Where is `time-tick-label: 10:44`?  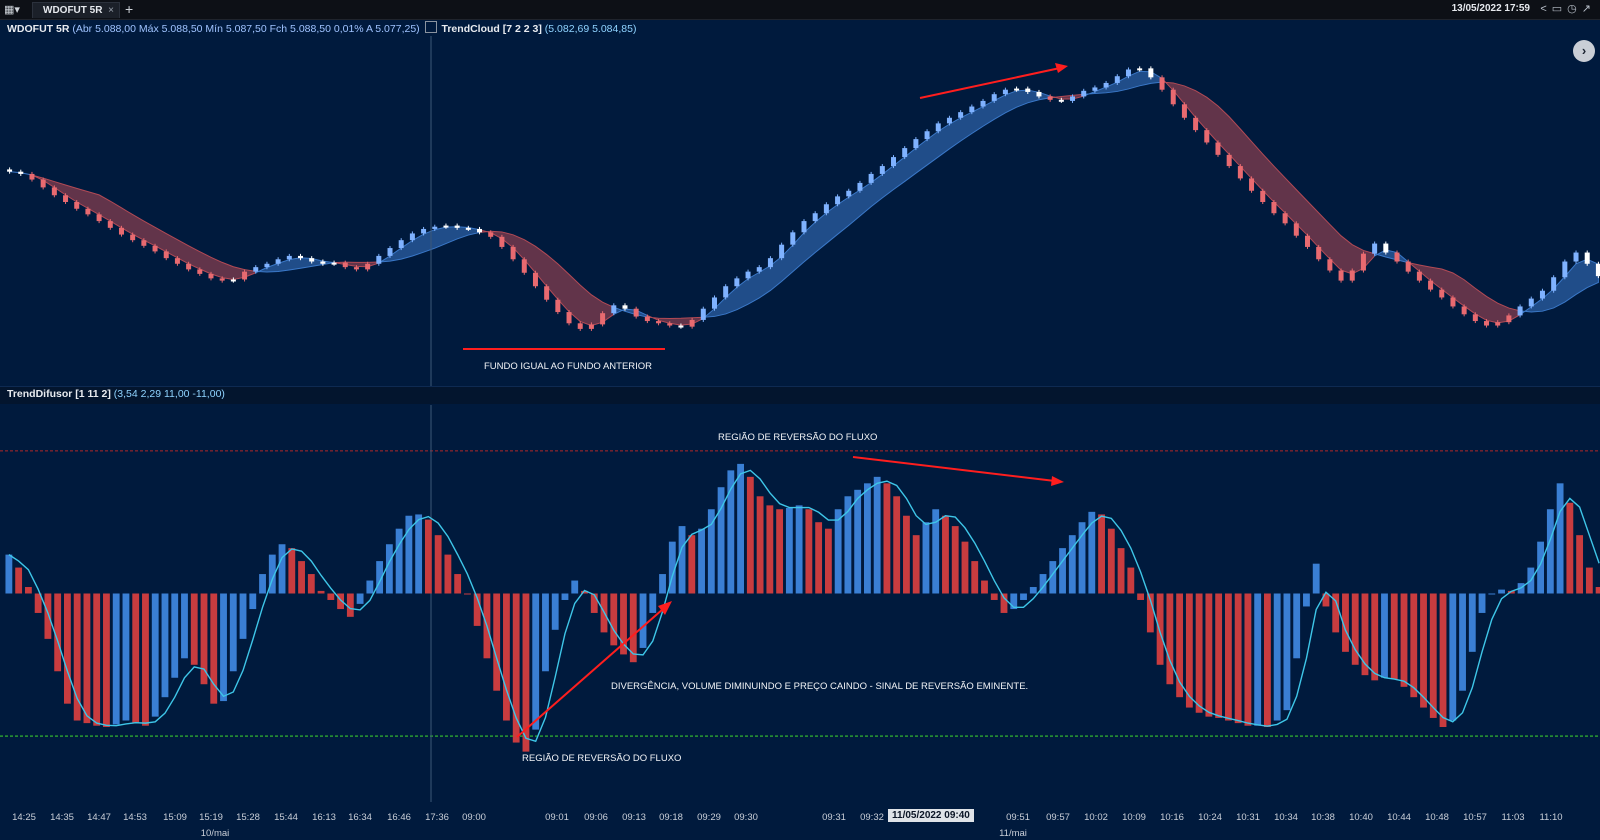 time-tick-label: 10:44 is located at coordinates (1399, 817).